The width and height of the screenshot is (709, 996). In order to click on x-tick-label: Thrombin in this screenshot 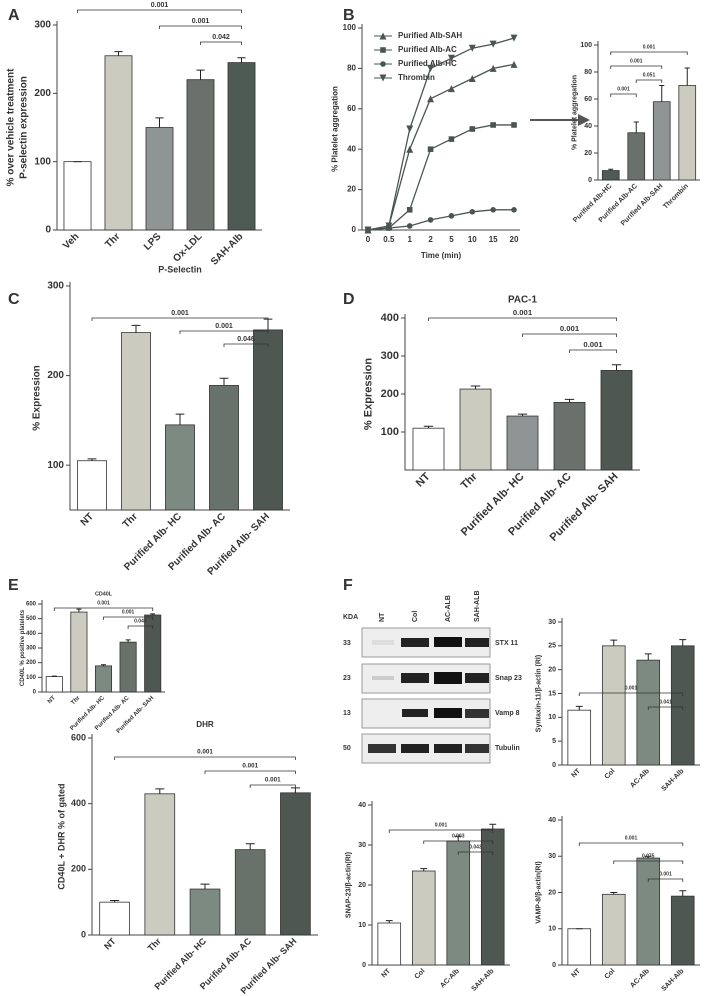, I will do `click(676, 197)`.